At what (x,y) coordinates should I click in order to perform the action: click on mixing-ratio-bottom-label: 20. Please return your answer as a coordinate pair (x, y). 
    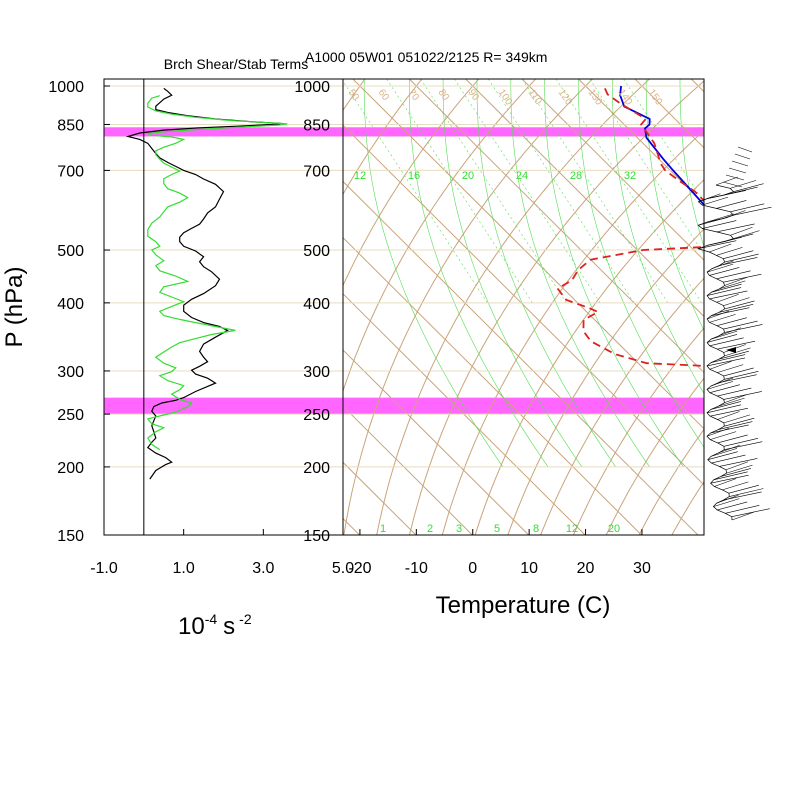
    Looking at the image, I should click on (614, 529).